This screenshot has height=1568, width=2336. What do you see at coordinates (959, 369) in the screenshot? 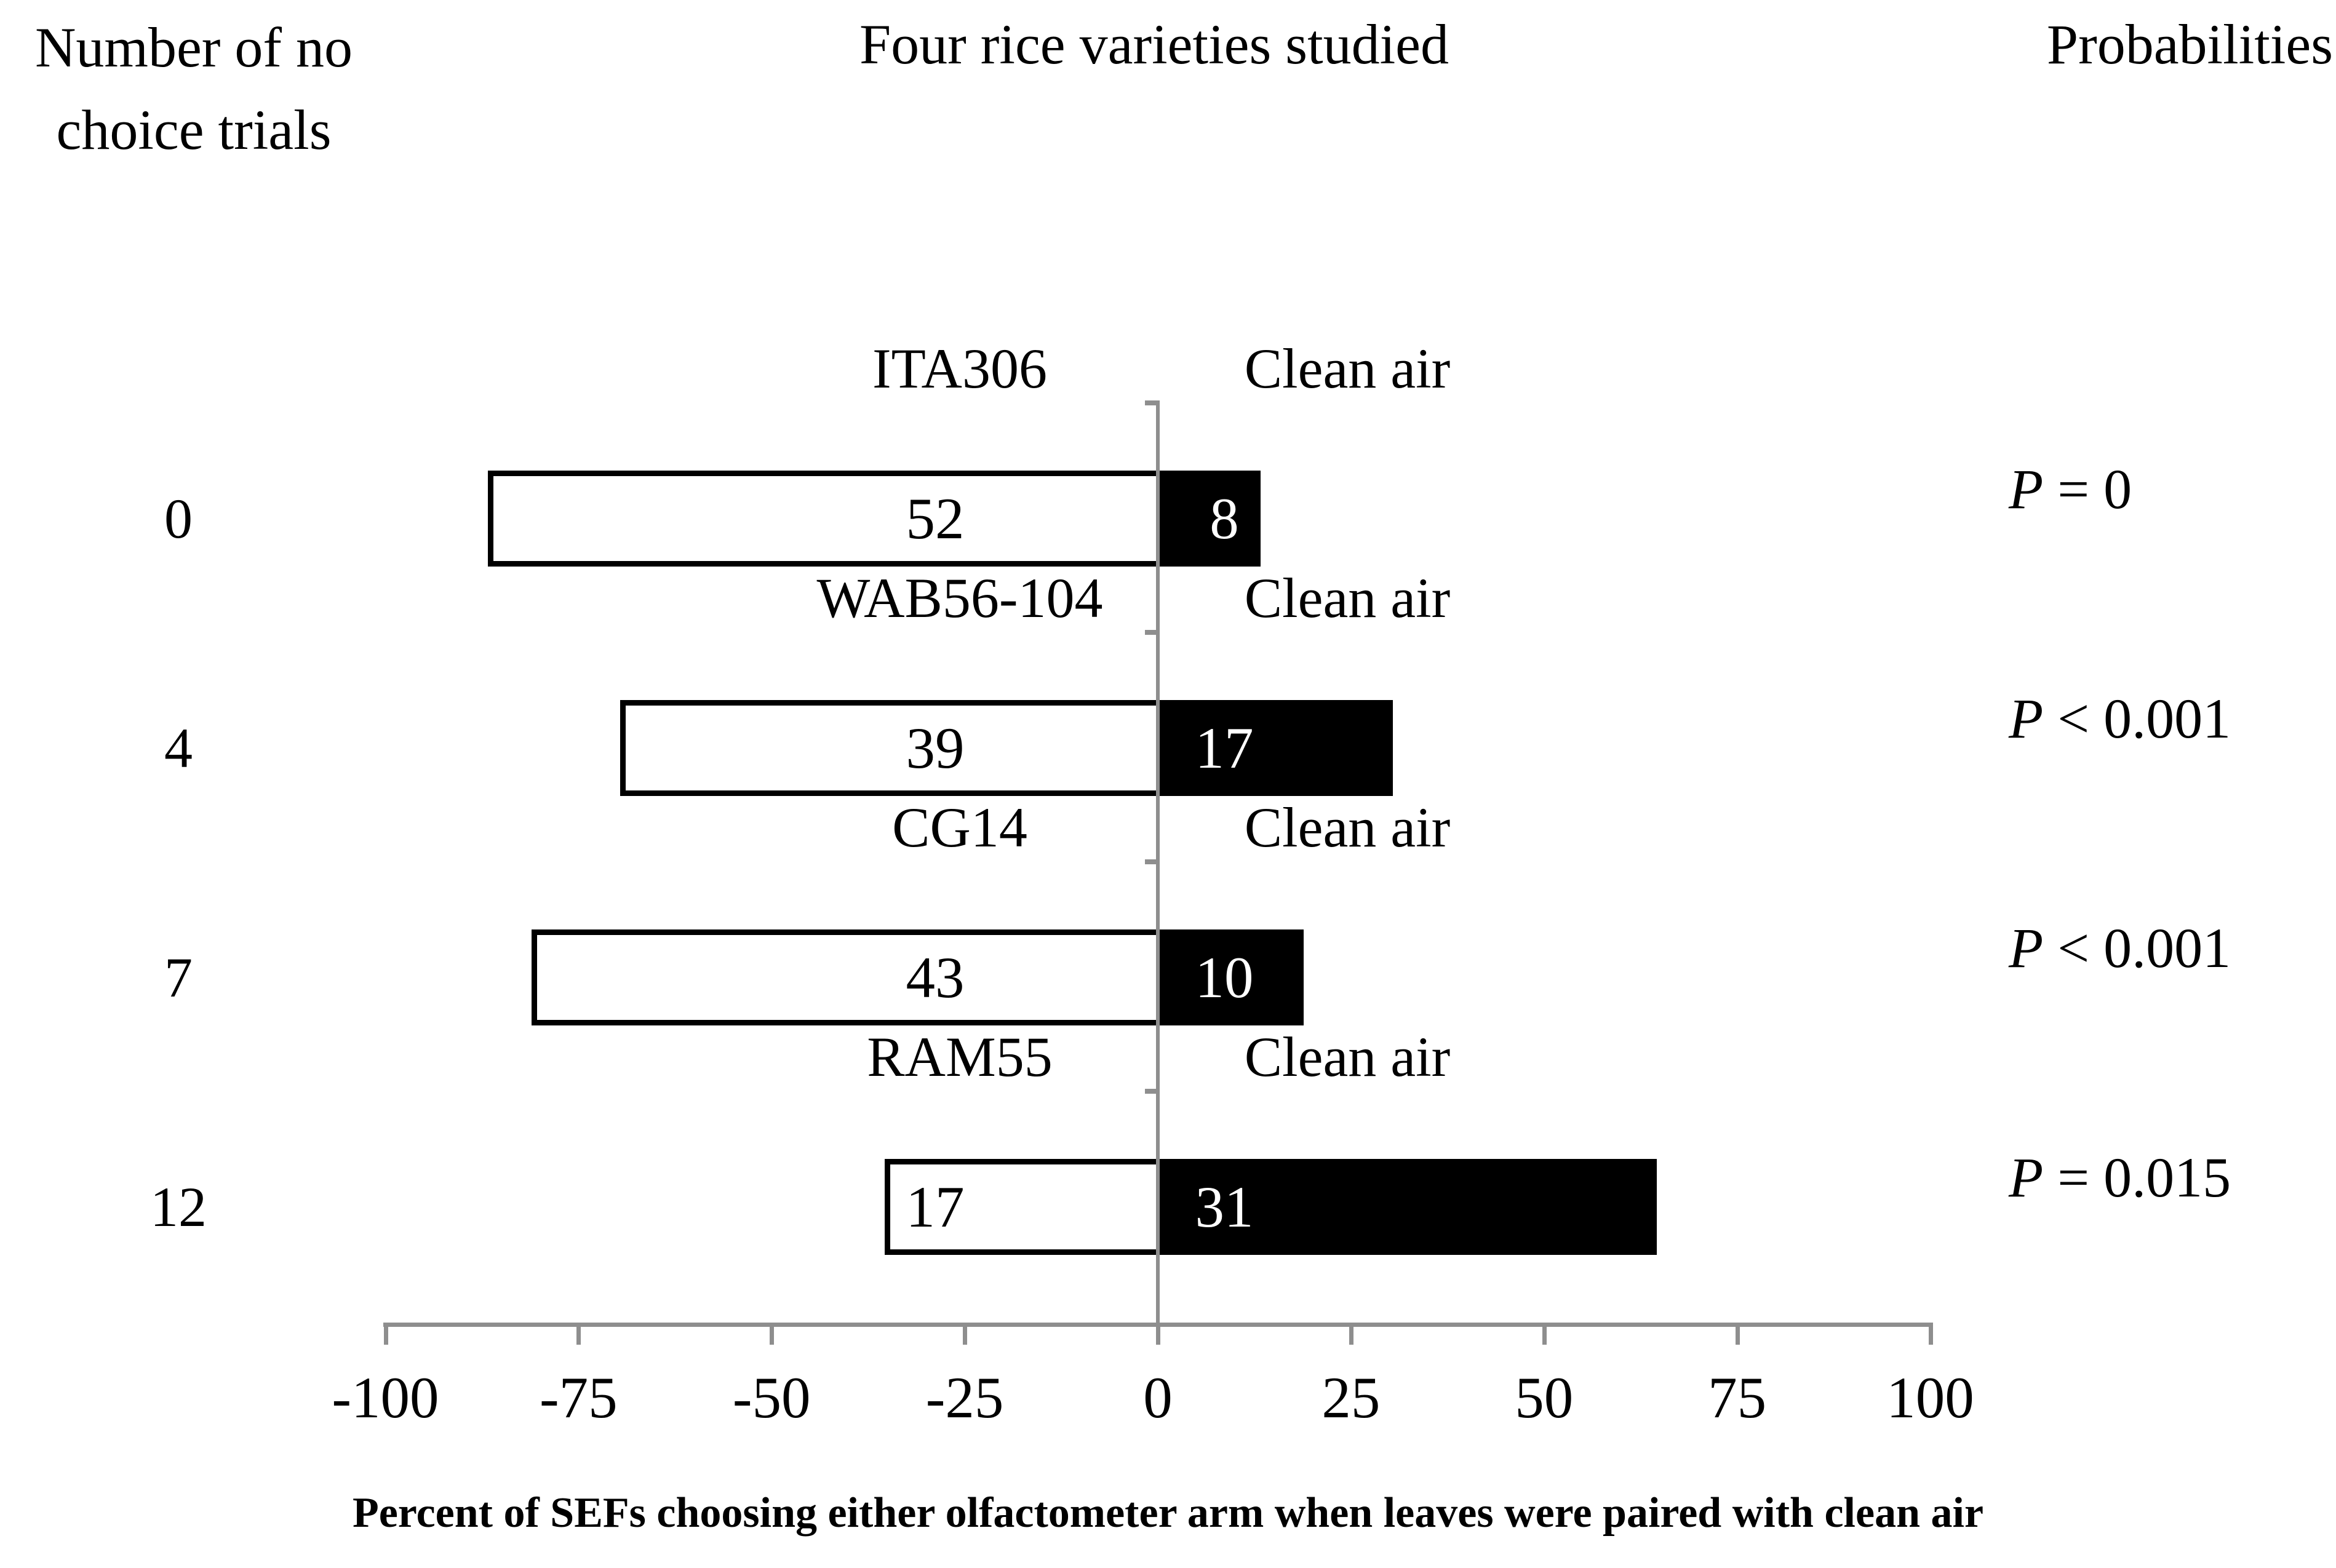
I see `variety-label: ITA306` at bounding box center [959, 369].